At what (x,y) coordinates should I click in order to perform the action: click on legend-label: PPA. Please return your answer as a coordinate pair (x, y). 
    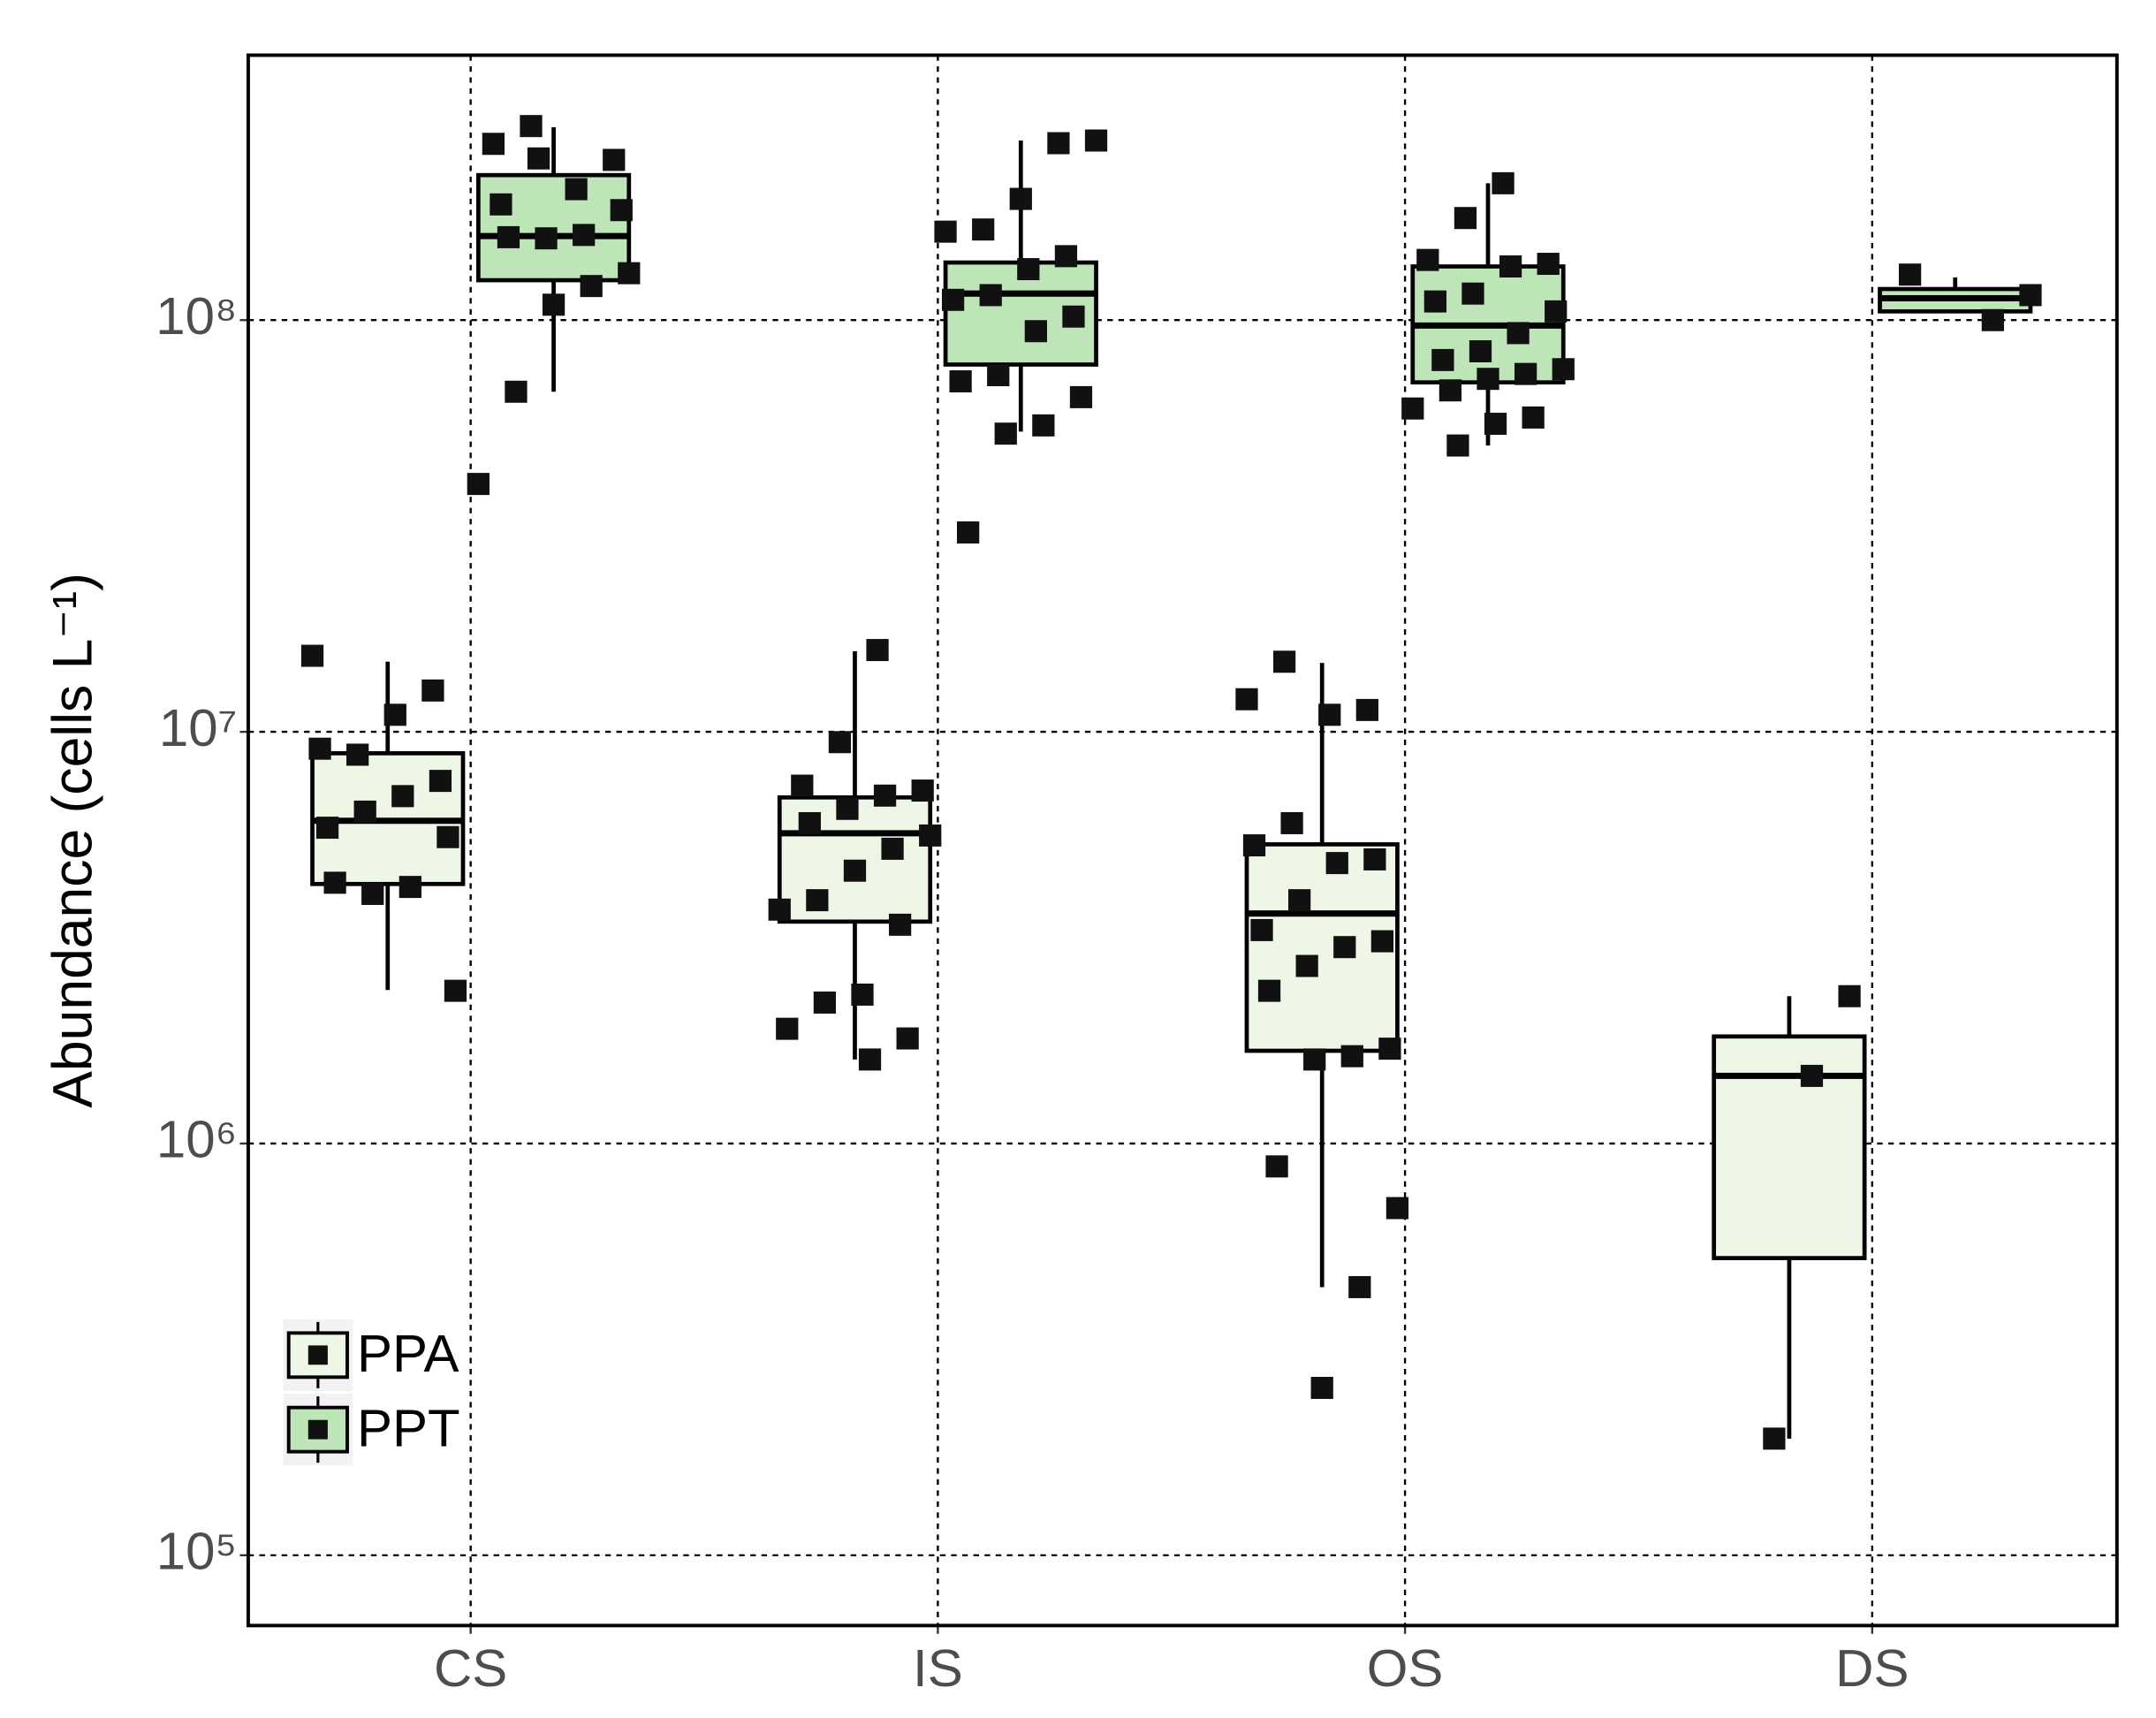
    Looking at the image, I should click on (408, 1353).